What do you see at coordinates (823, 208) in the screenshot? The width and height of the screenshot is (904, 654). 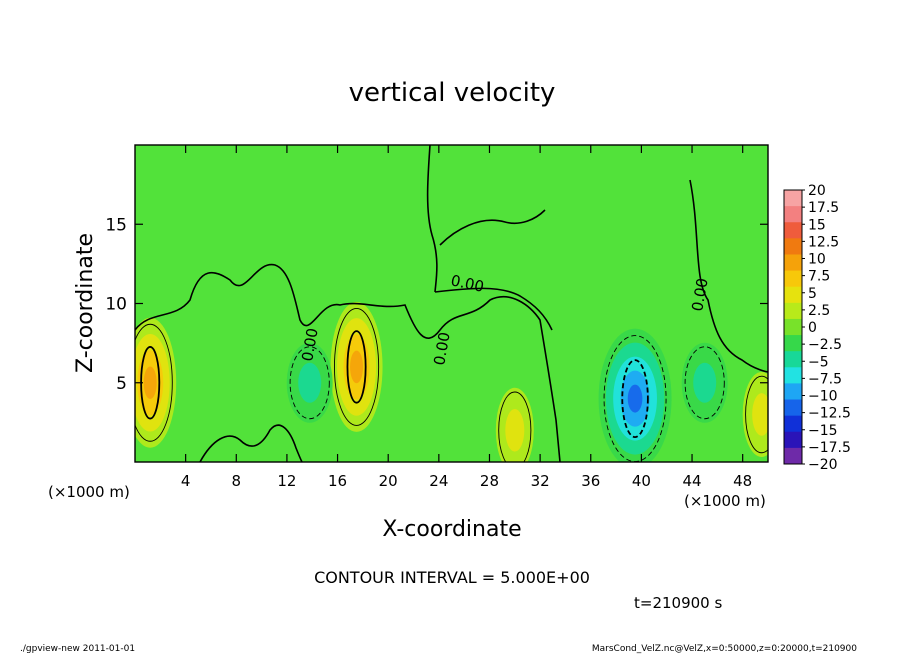 I see `colorbar-label: 17.5` at bounding box center [823, 208].